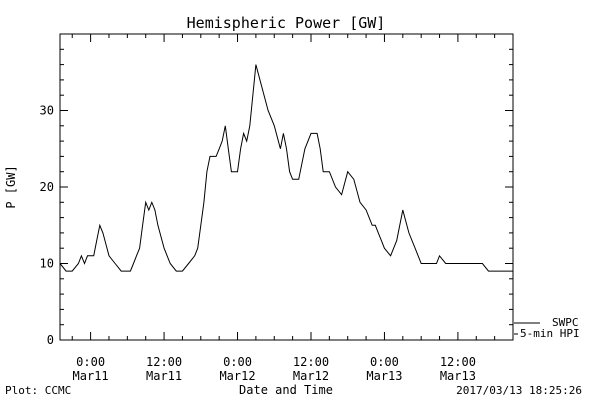 The image size is (600, 400). Describe the element at coordinates (519, 390) in the screenshot. I see `timestamp: 2017/03/13 18:25:26` at that location.